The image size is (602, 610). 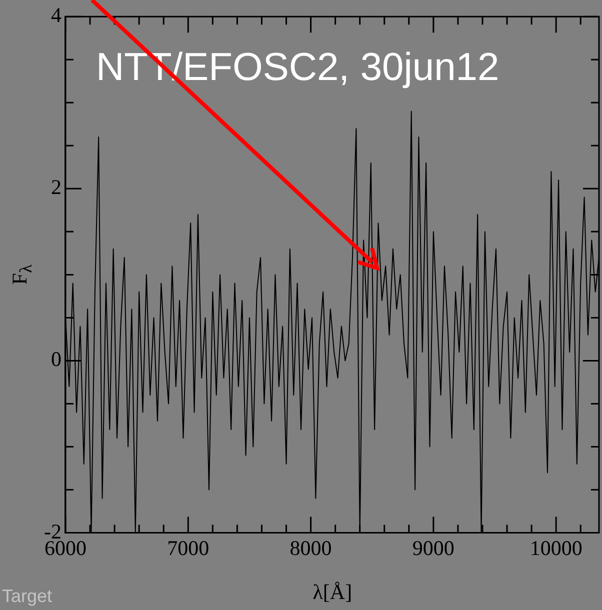 What do you see at coordinates (311, 548) in the screenshot?
I see `x-tick-label: 8000` at bounding box center [311, 548].